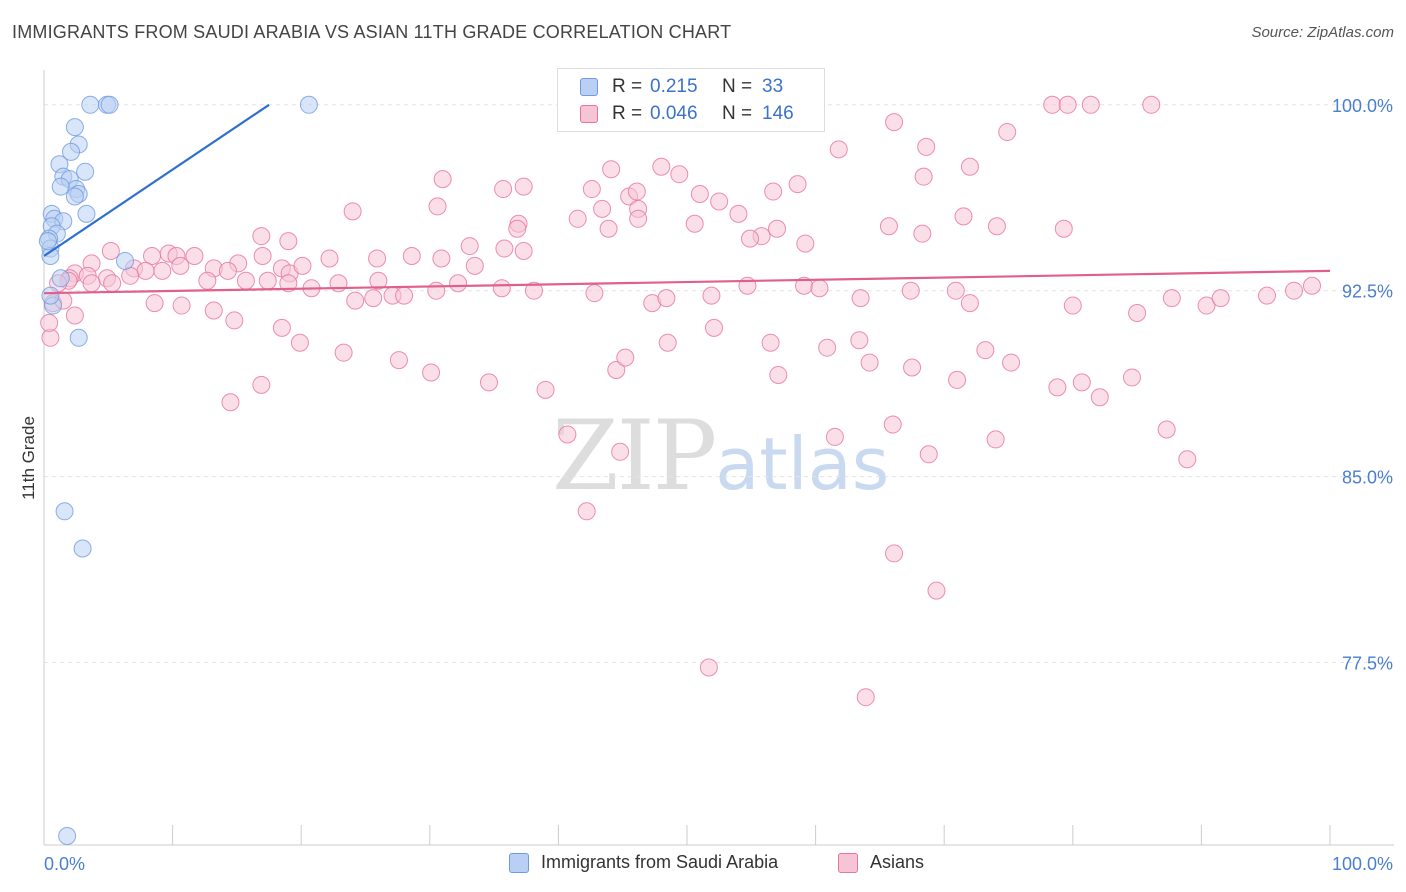 The width and height of the screenshot is (1406, 892). I want to click on saudi-r-label: R =, so click(627, 86).